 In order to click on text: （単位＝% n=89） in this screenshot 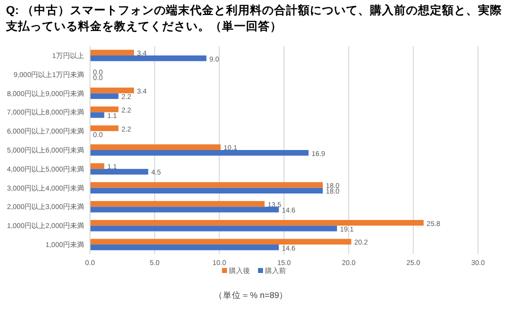, I will do `click(251, 295)`.